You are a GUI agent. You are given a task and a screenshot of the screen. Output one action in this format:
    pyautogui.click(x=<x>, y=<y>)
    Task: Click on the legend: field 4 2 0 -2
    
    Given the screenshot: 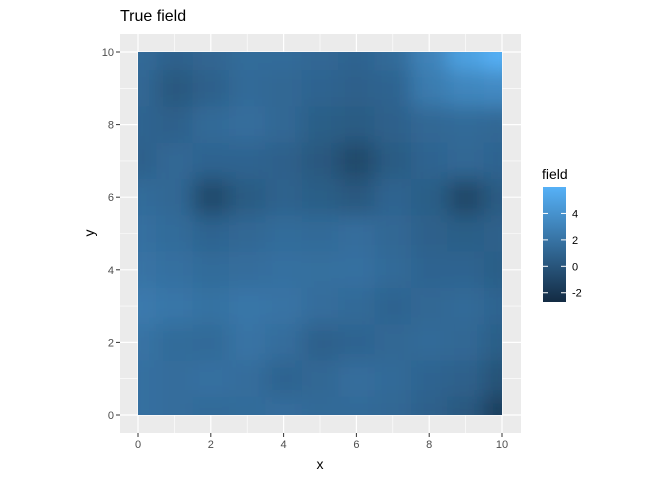 What is the action you would take?
    pyautogui.click(x=562, y=234)
    